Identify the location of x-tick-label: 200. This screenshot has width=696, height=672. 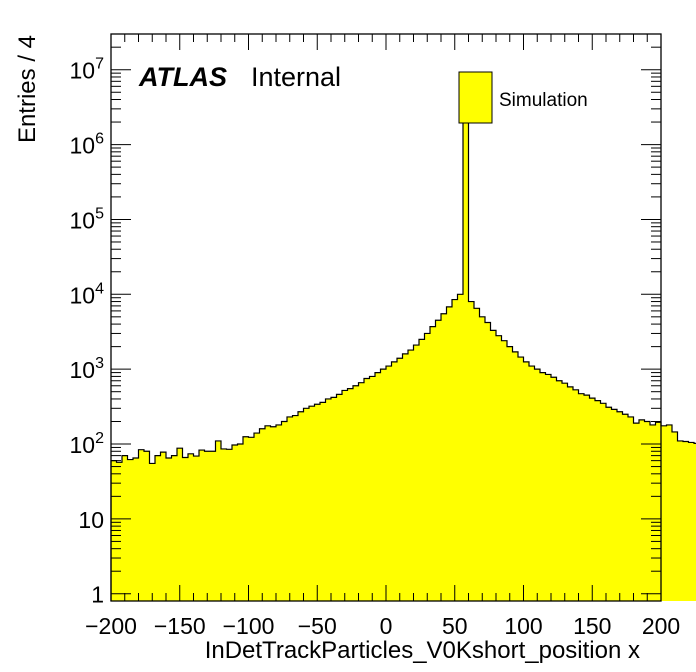
(661, 626).